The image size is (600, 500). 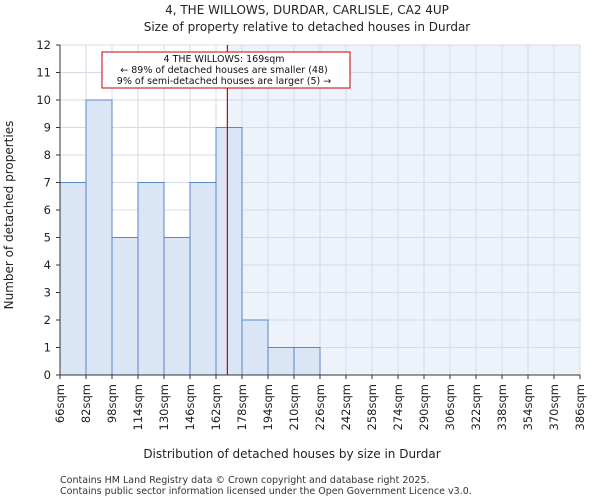 I want to click on y-tick-label: 12, so click(x=43, y=45).